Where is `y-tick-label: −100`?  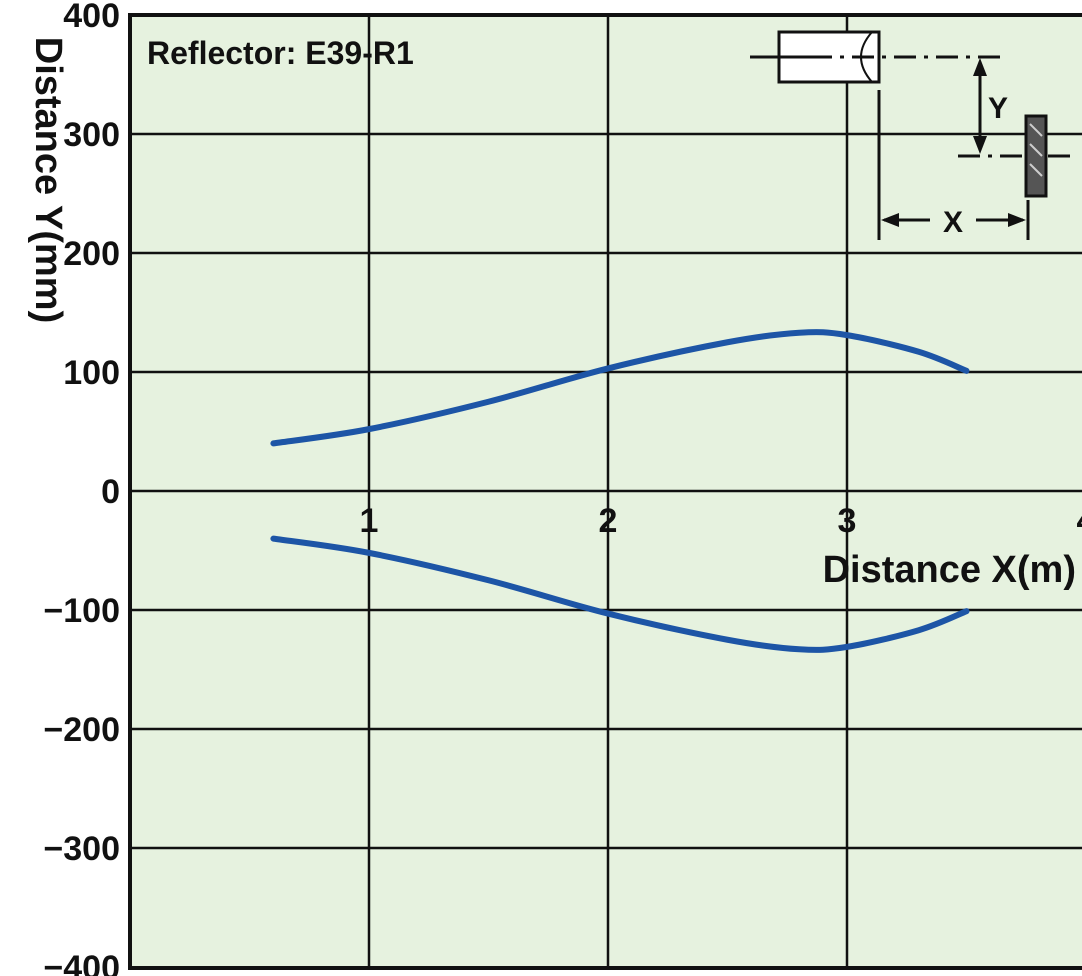 y-tick-label: −100 is located at coordinates (81, 611).